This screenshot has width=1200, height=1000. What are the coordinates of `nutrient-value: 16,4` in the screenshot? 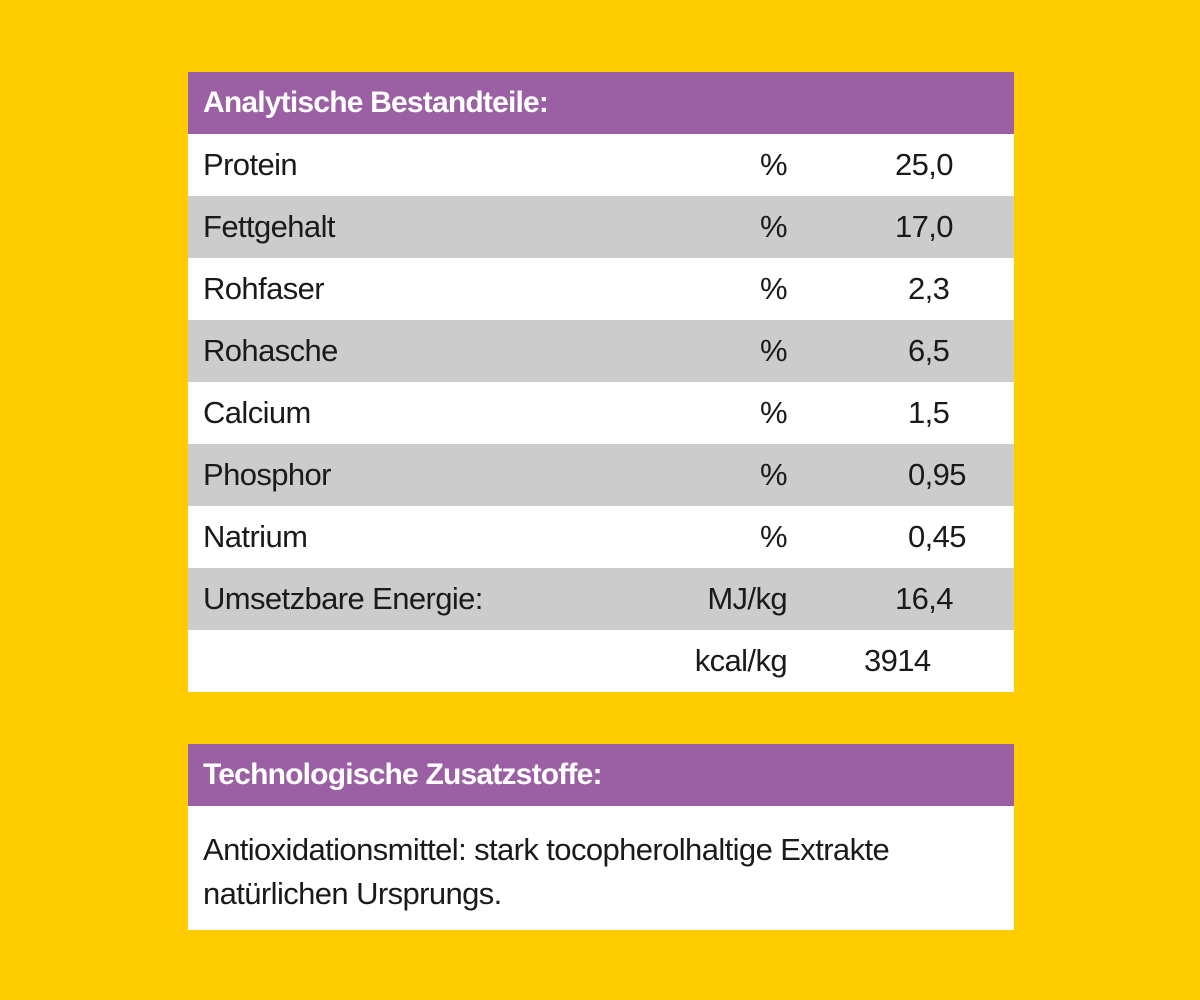 It's located at (924, 598).